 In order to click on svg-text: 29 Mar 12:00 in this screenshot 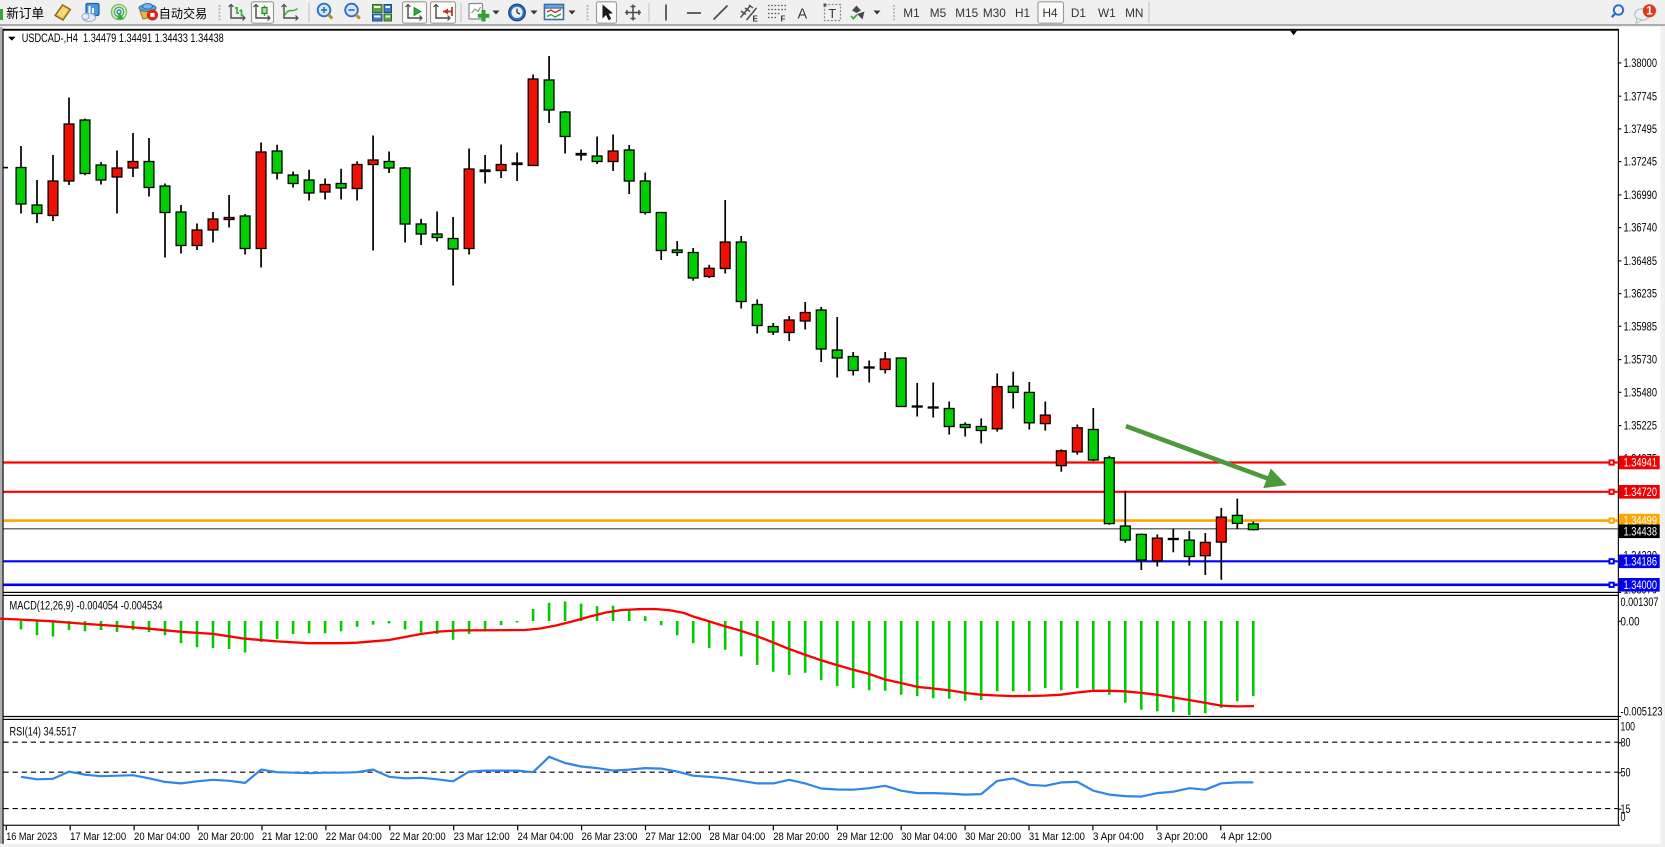, I will do `click(865, 837)`.